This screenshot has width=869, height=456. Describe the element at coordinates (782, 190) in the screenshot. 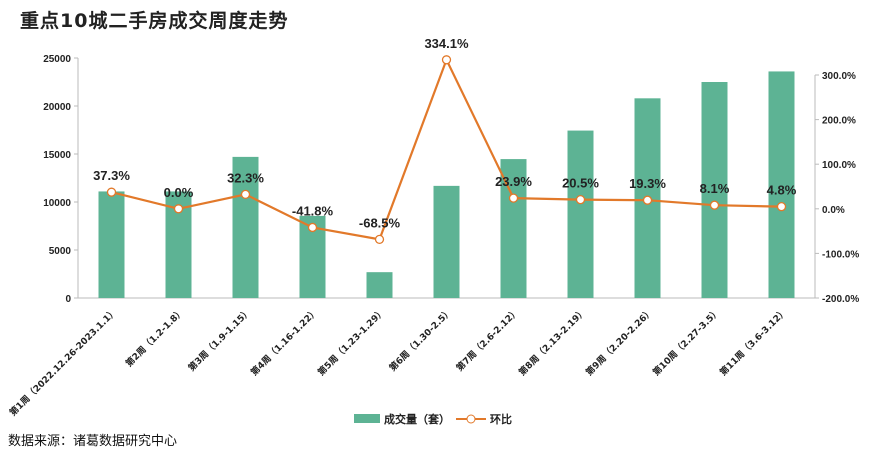

I see `data-label: 4.8%` at that location.